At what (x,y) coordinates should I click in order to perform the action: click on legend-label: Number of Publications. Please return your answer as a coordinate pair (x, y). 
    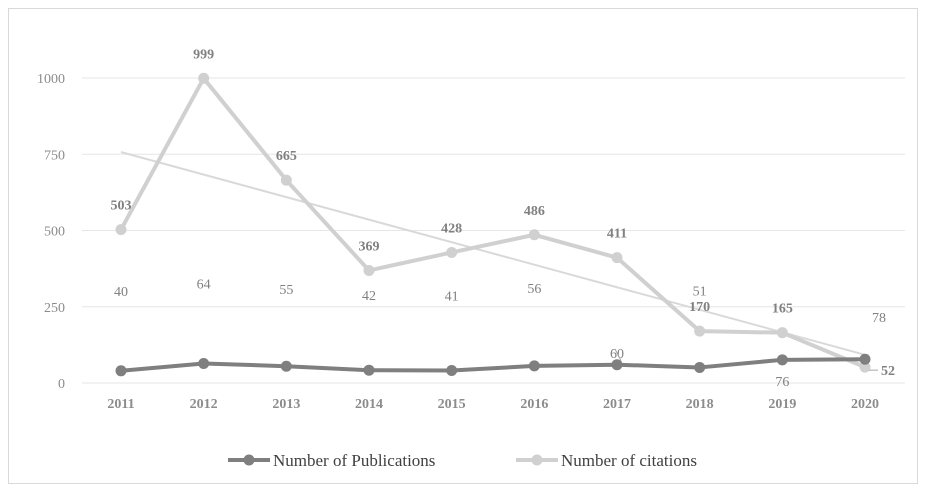
    Looking at the image, I should click on (354, 460).